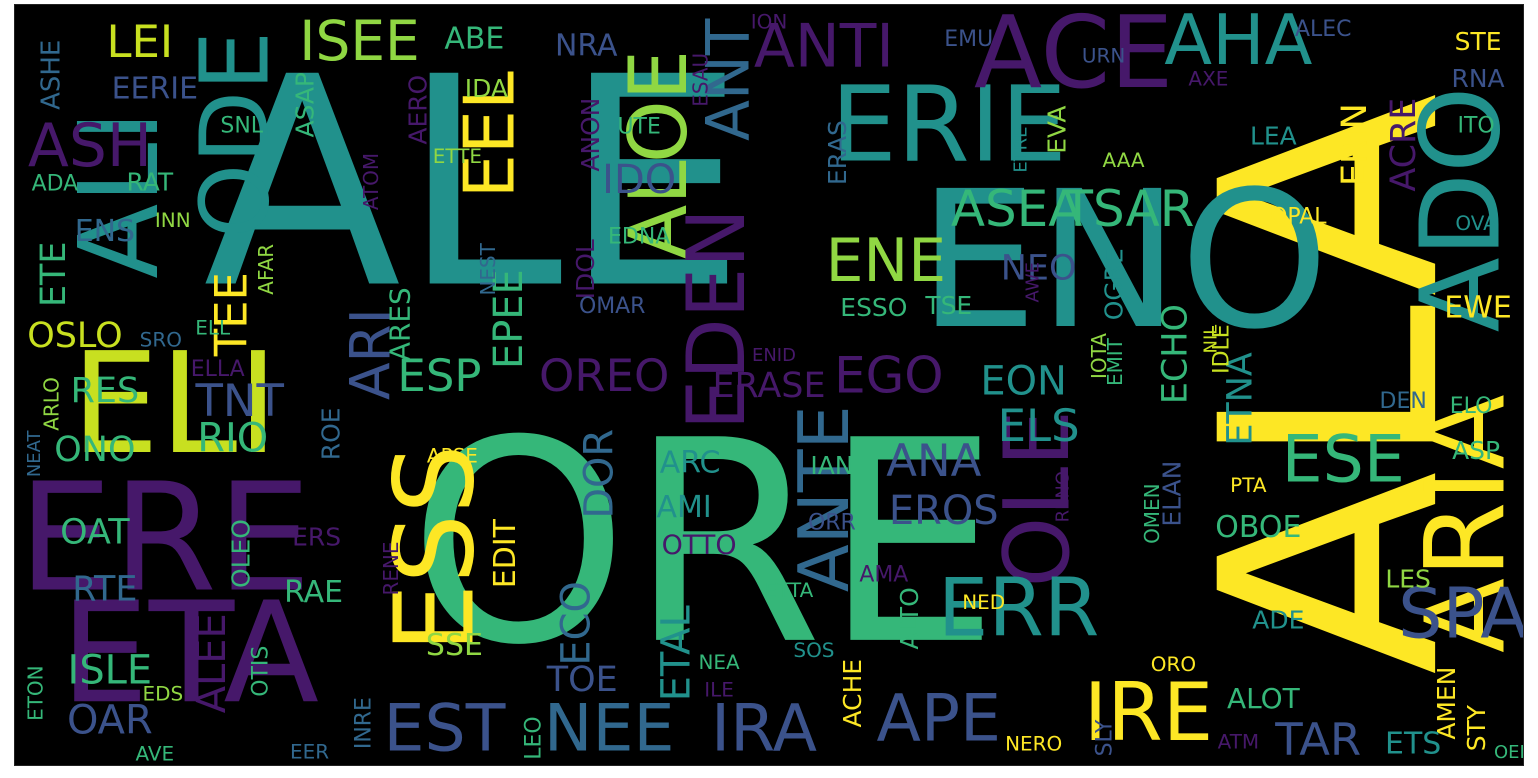 This screenshot has width=1538, height=778. Describe the element at coordinates (639, 236) in the screenshot. I see `word-edna: EDNA` at that location.